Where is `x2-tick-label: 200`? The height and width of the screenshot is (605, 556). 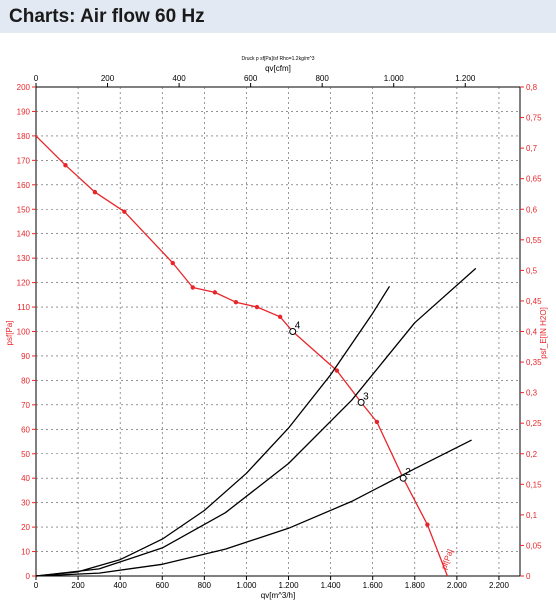
x2-tick-label: 200 is located at coordinates (108, 78).